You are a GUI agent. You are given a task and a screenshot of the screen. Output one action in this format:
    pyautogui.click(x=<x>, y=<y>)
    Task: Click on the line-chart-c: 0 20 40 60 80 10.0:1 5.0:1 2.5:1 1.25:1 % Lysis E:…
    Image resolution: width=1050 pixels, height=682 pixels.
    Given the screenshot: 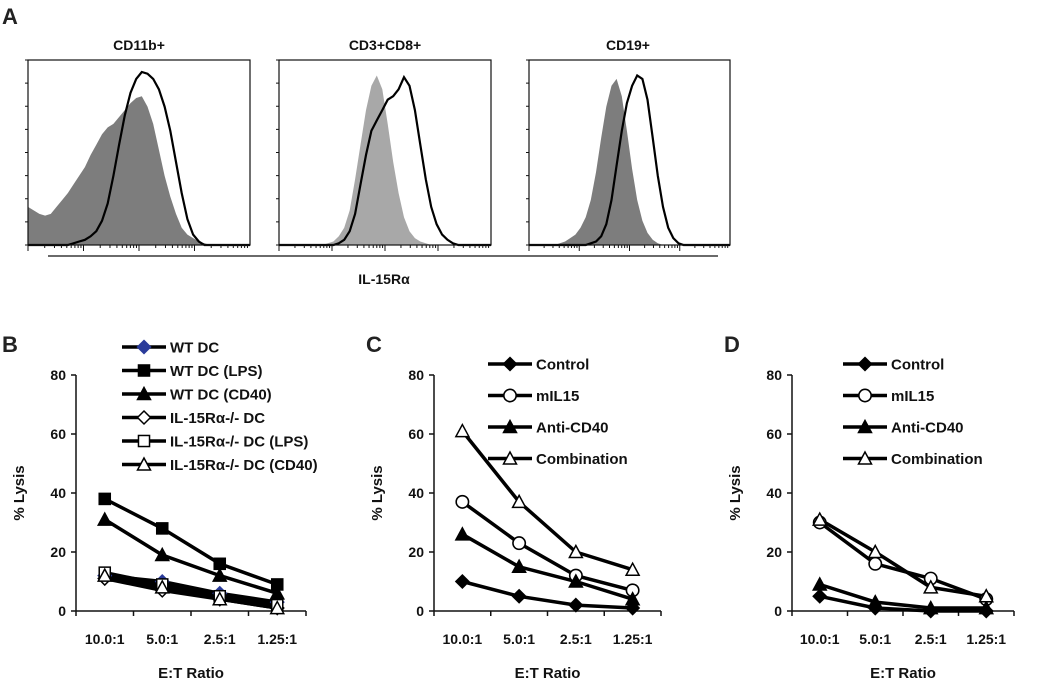 What is the action you would take?
    pyautogui.click(x=515, y=519)
    